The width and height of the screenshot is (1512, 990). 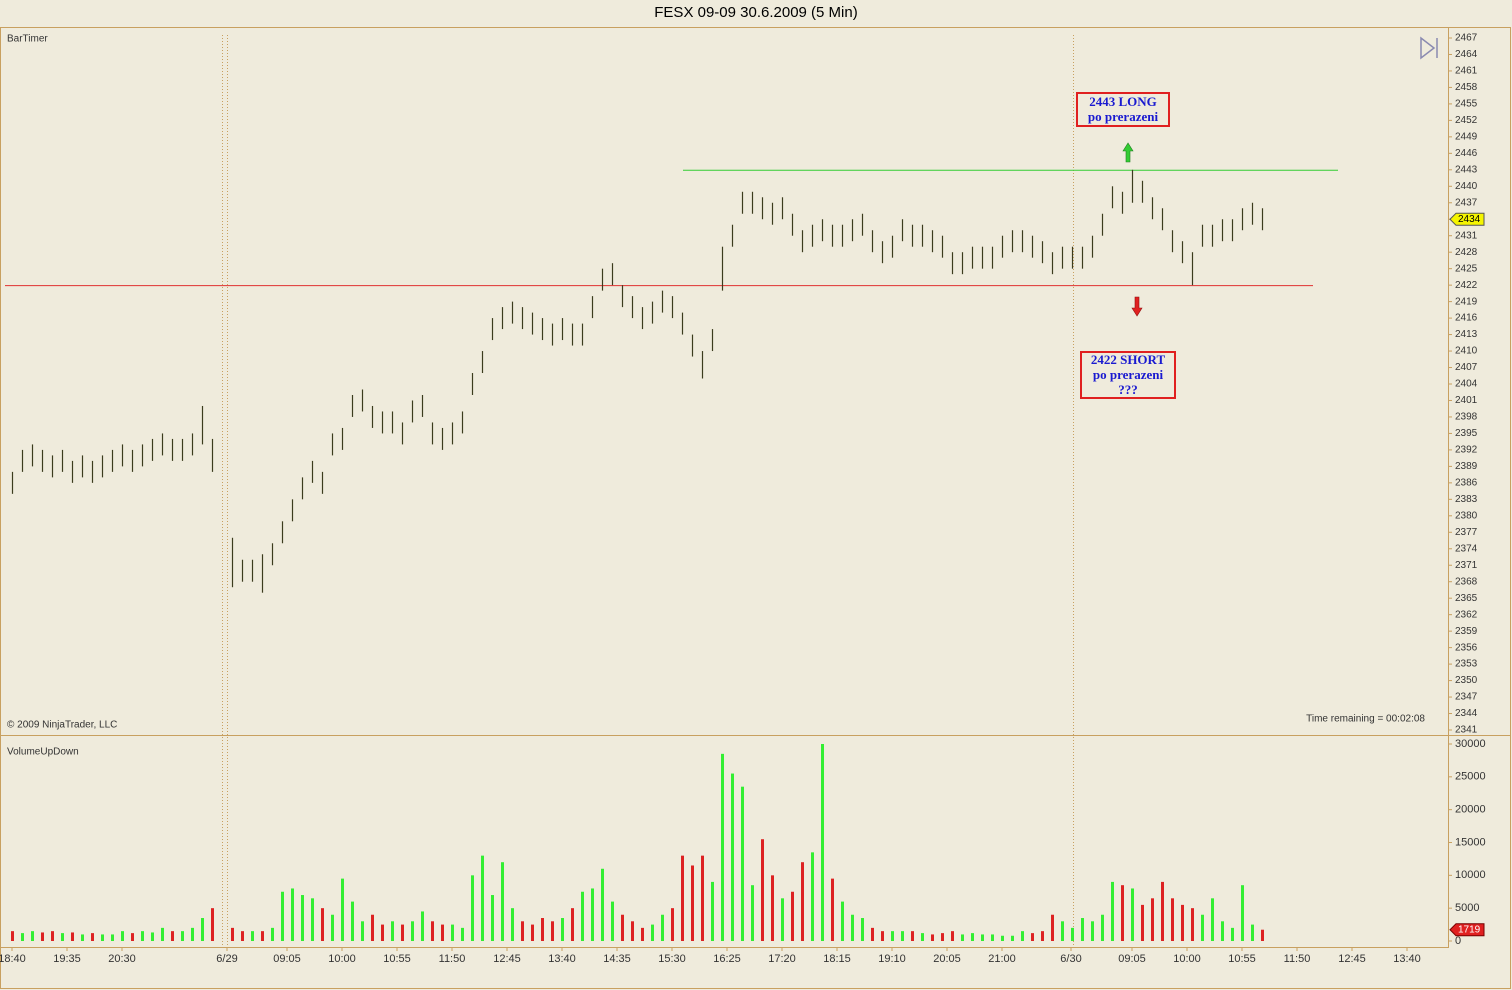 I want to click on y-tick-label: 2452, so click(x=1466, y=120).